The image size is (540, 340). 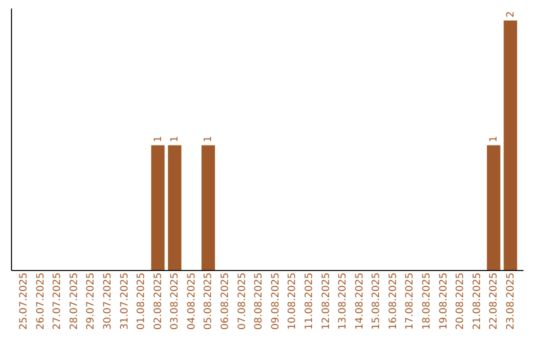 I want to click on x-tick-label: 31.07.2025, so click(x=124, y=301).